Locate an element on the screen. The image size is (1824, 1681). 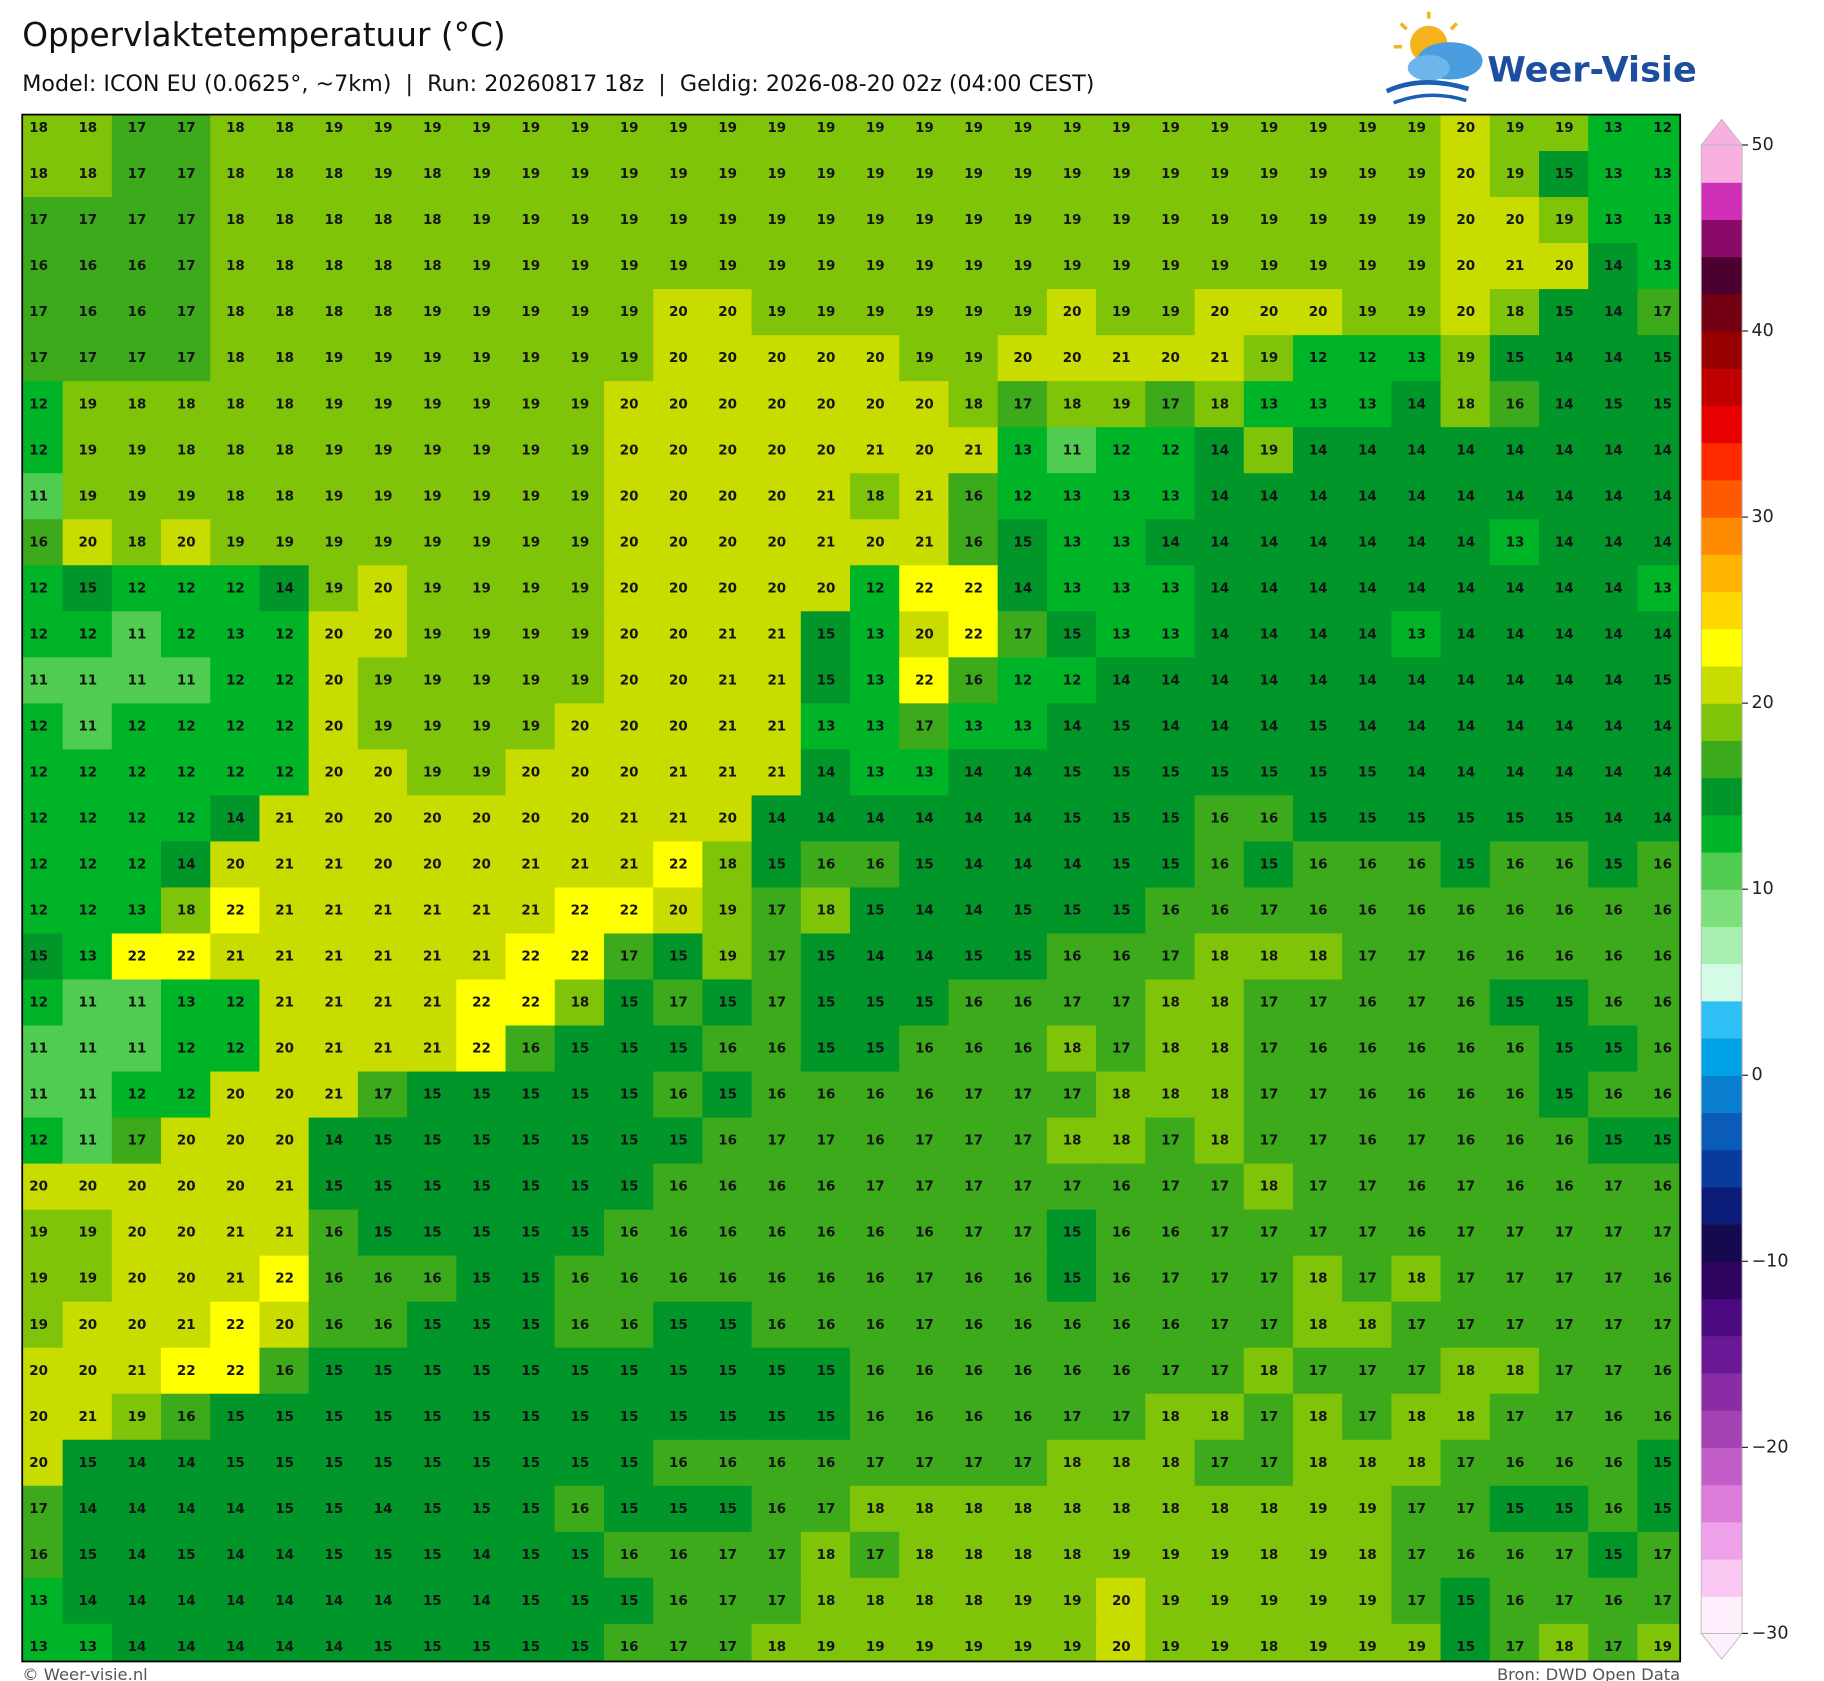
colorbar-band is located at coordinates (1722, 833).